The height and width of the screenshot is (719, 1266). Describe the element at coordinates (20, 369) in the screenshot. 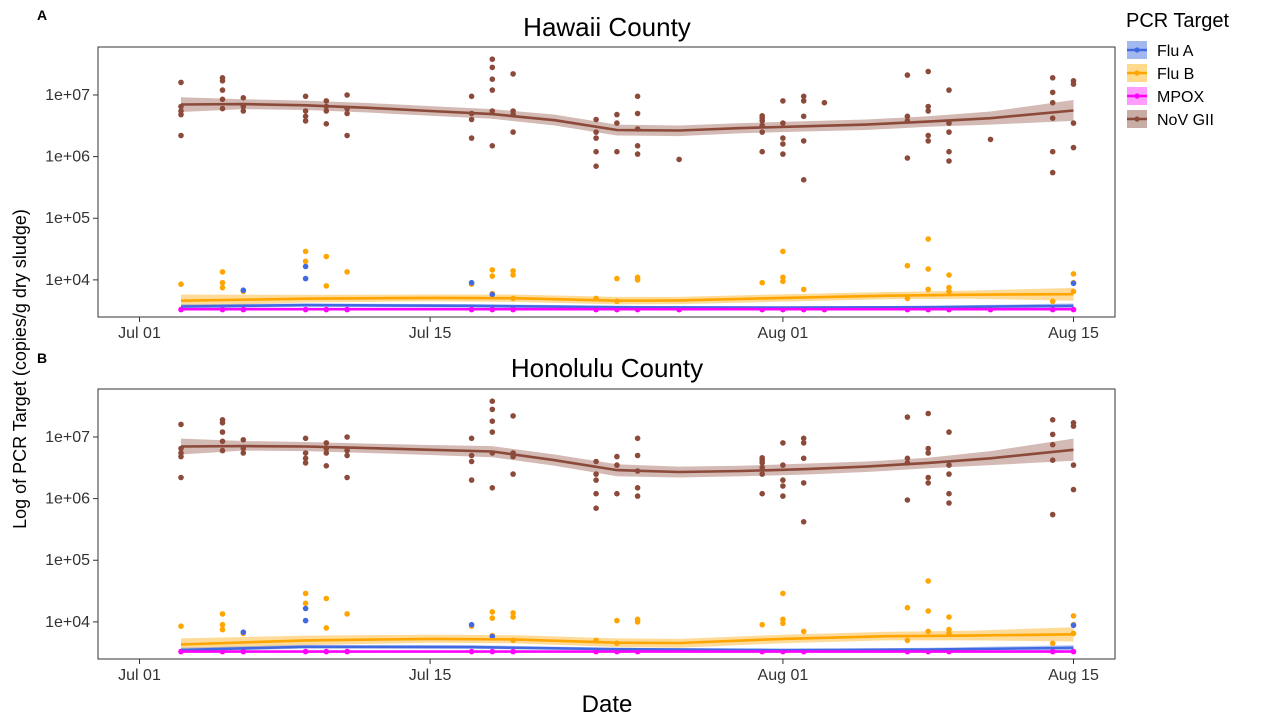

I see `y-axis-title: Log of PCR Target (copies/g dry sludge)` at that location.